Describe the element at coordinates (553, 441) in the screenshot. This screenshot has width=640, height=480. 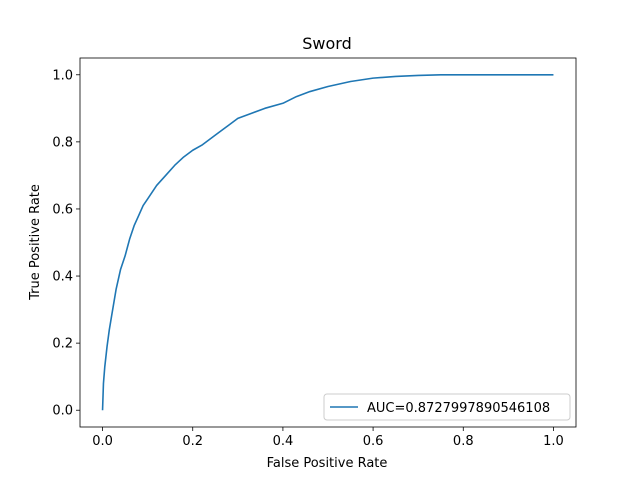
I see `x-tick-label: 1.0` at that location.